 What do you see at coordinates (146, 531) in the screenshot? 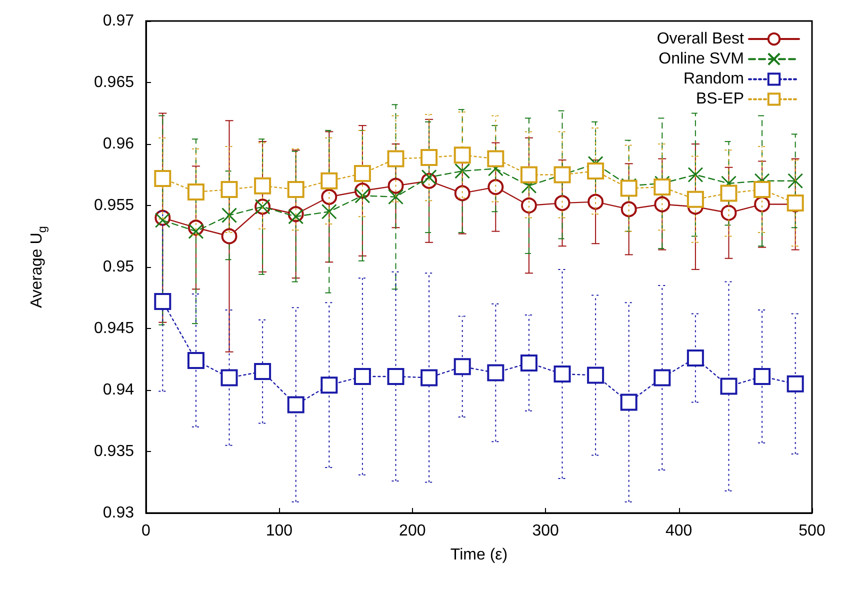
I see `x-tick-label: 0` at bounding box center [146, 531].